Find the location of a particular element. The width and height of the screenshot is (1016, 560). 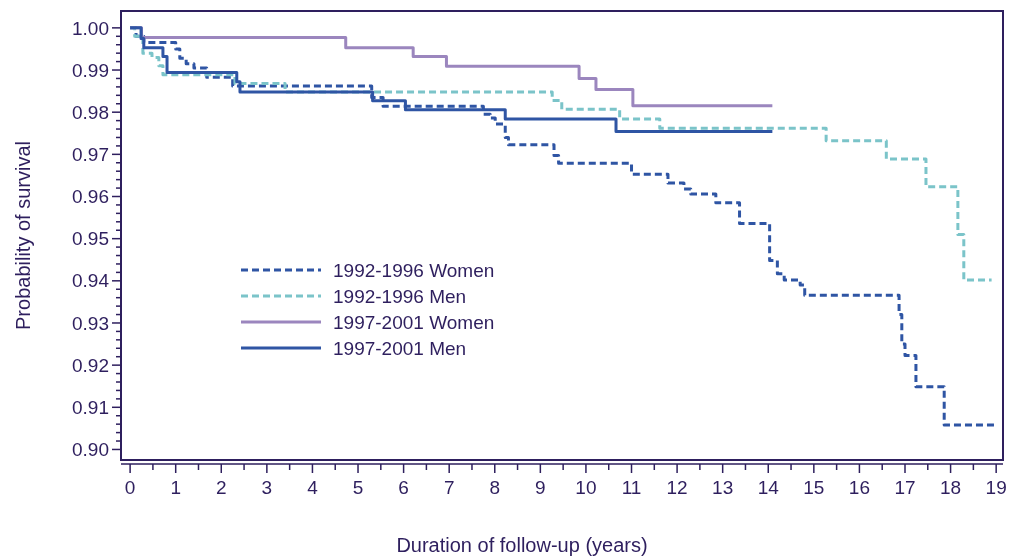

y-tick-label: 0.90 is located at coordinates (90, 450).